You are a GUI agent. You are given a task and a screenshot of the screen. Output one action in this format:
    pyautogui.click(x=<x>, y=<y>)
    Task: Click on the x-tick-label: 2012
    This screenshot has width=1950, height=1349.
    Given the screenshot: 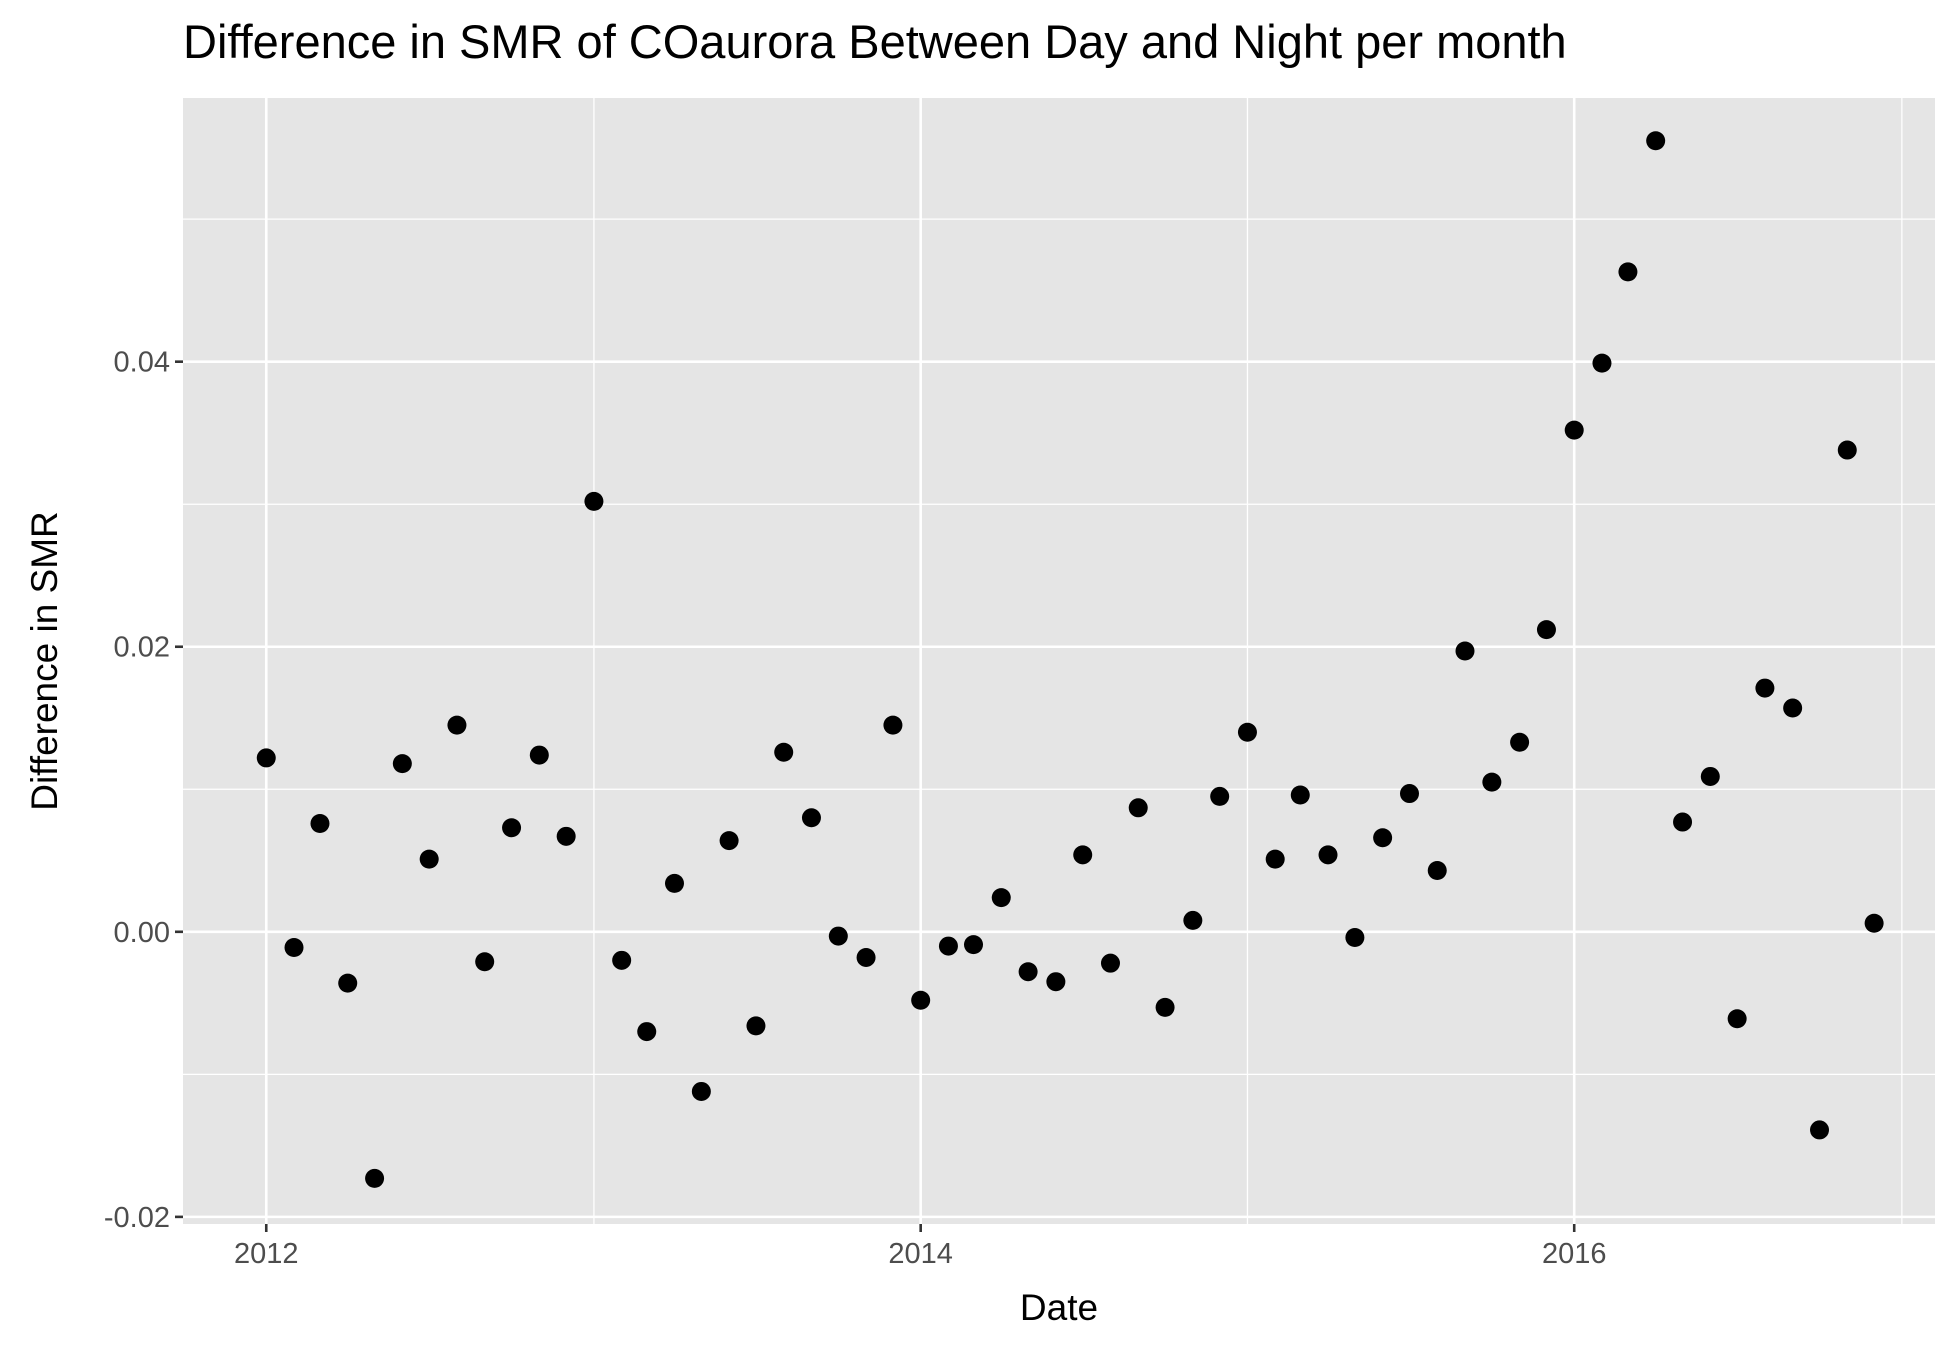 What is the action you would take?
    pyautogui.click(x=266, y=1254)
    